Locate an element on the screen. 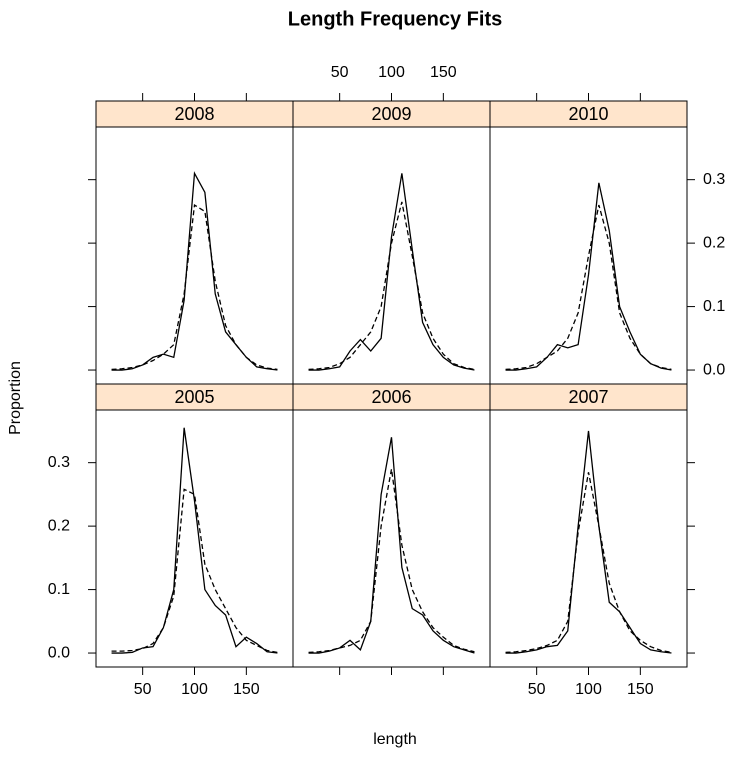  strip-label: 2006 is located at coordinates (391, 397).